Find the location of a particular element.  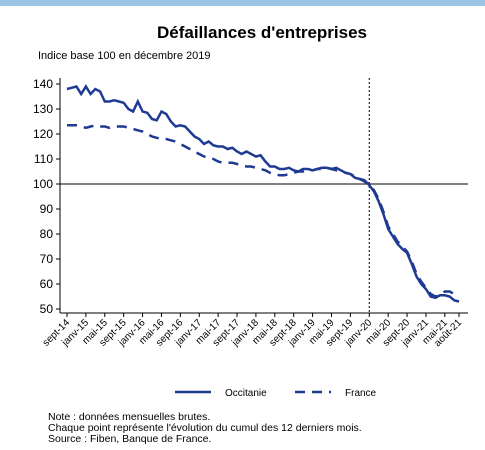

y-tick-label: 100 is located at coordinates (43, 184).